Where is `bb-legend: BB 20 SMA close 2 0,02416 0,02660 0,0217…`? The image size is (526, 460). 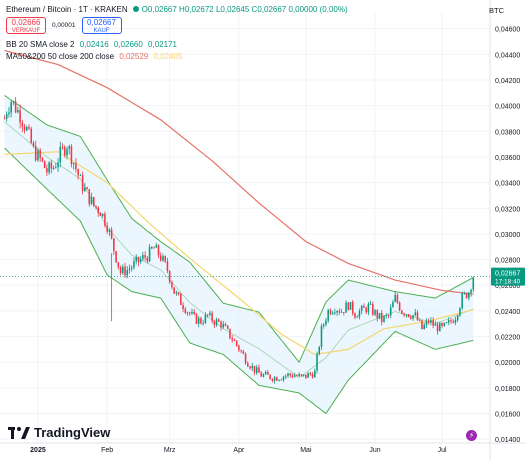
bb-legend: BB 20 SMA close 2 0,02416 0,02660 0,0217… is located at coordinates (91, 44).